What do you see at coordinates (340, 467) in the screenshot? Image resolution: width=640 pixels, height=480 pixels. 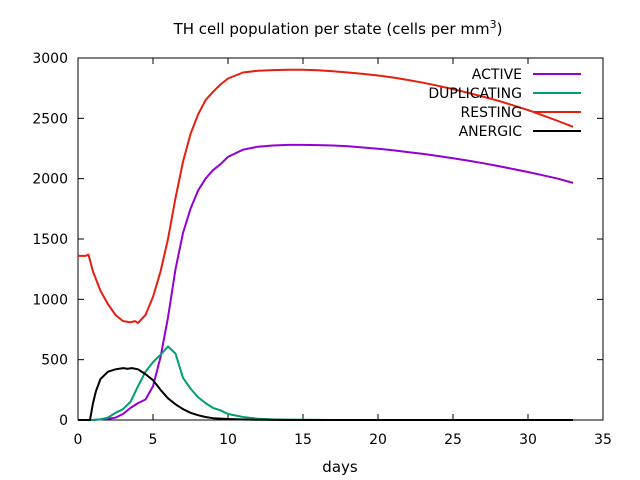 I see `x-axis-label: days` at bounding box center [340, 467].